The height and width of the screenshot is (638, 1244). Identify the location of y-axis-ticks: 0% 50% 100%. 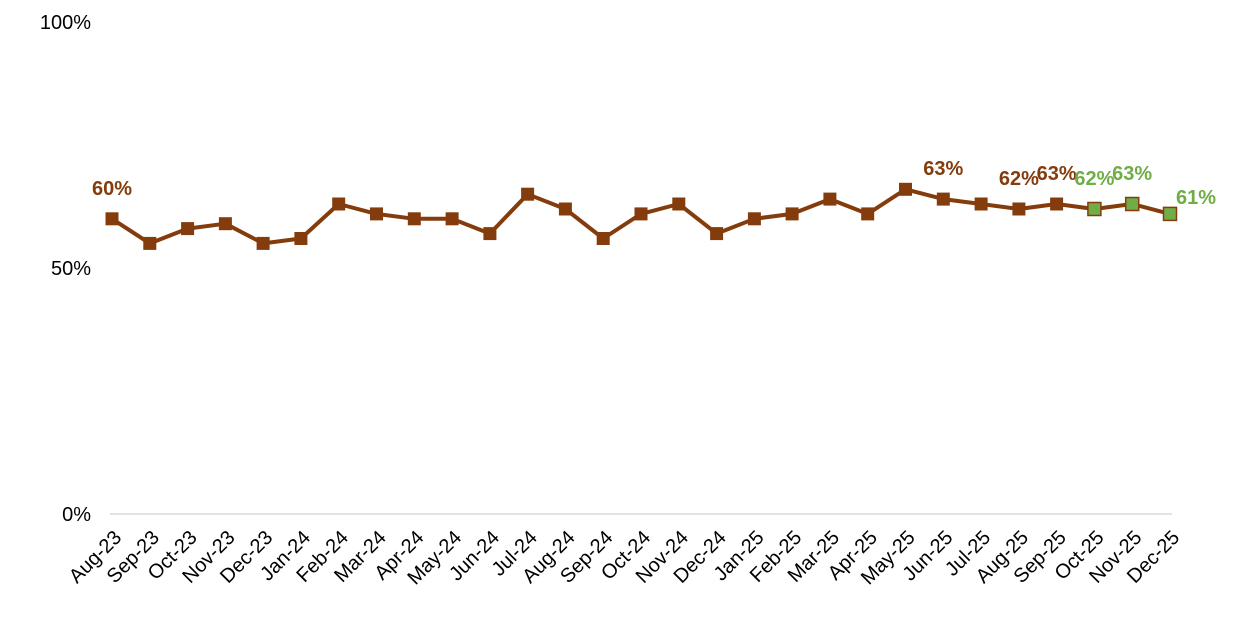
(65, 269).